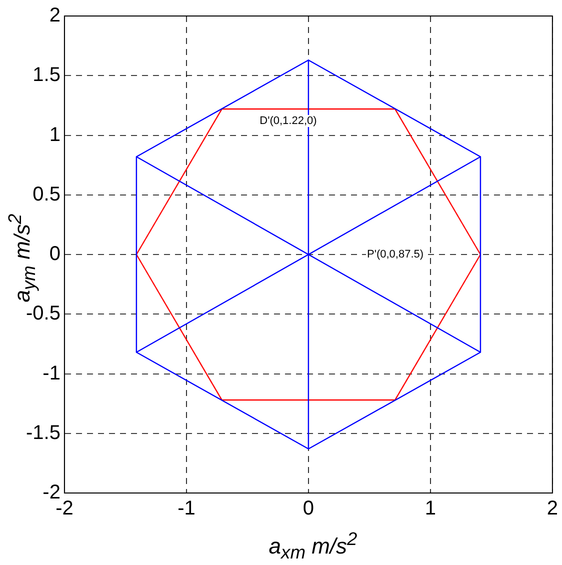  Describe the element at coordinates (46, 194) in the screenshot. I see `y-tick-label: 0.5` at that location.